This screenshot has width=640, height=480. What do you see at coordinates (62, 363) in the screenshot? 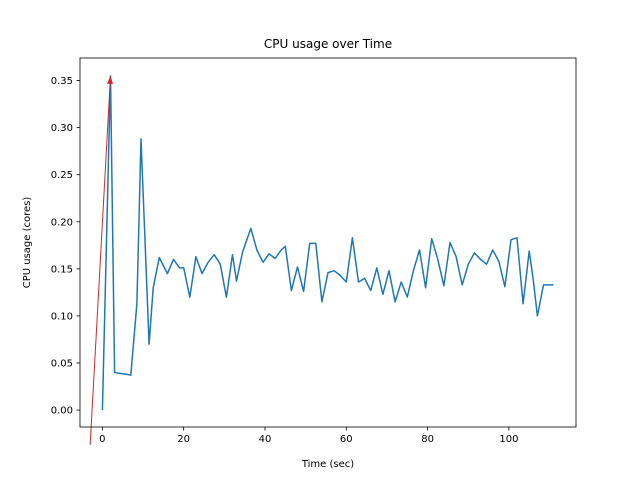
I see `y-tick-label: 0.05` at bounding box center [62, 363].